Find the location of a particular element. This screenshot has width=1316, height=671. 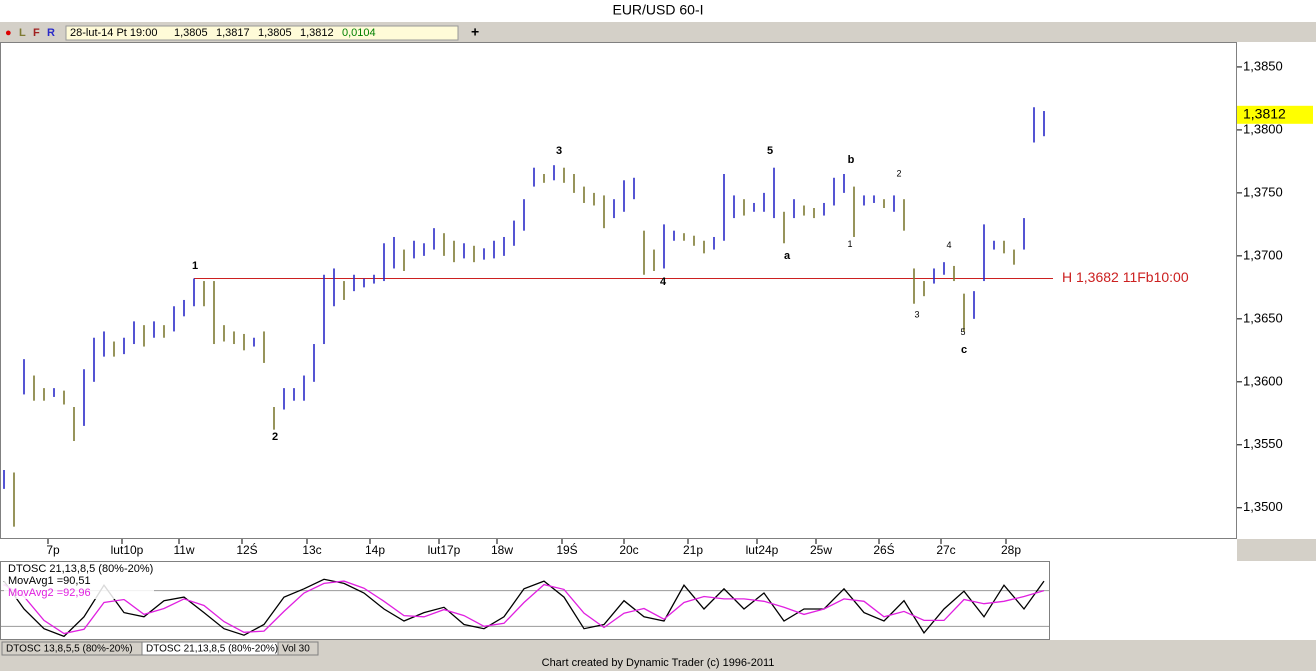

toolbar-marker: R is located at coordinates (51, 33).